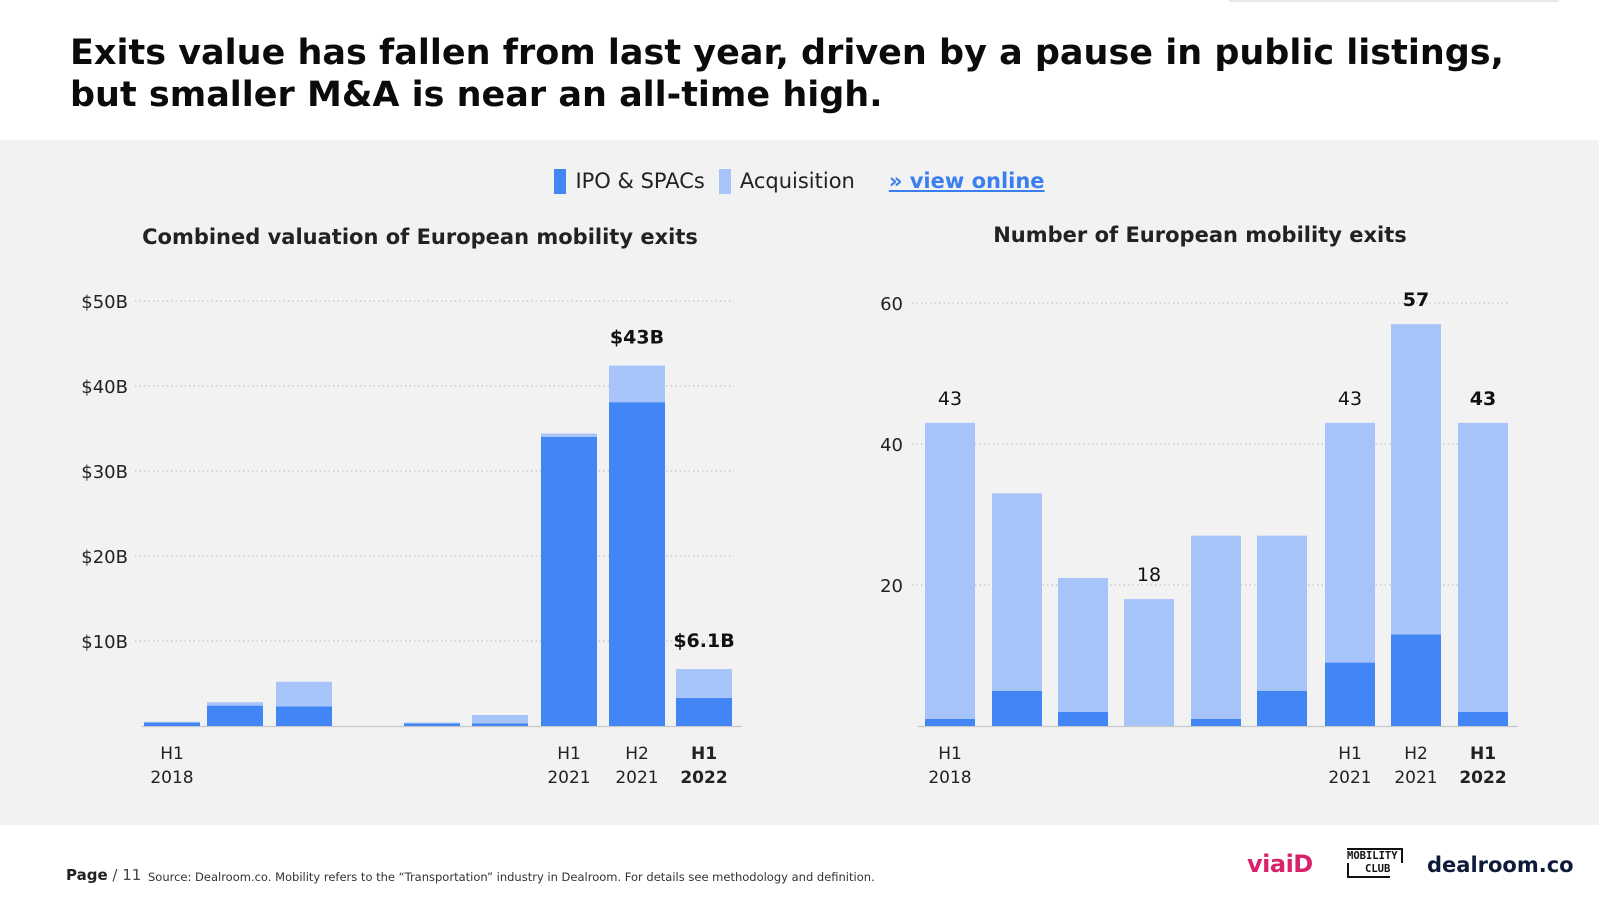  I want to click on mobility-club-logo: MOBILITY CLUB, so click(1375, 863).